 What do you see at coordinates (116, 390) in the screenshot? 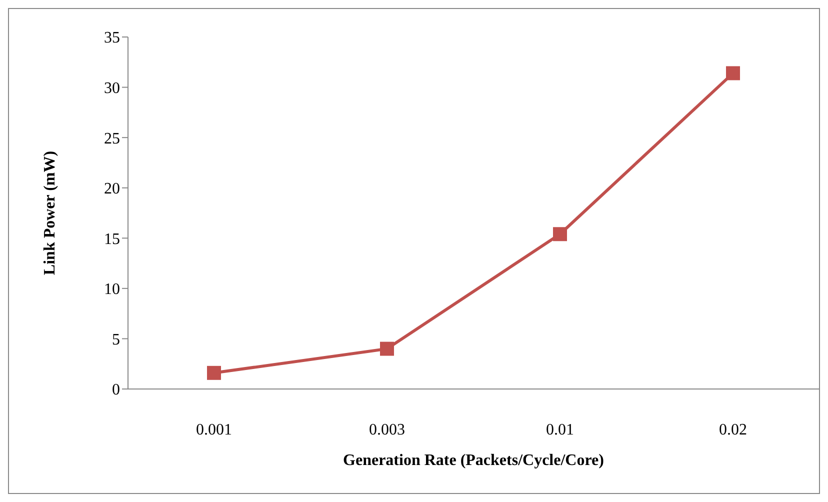
I see `y-tick-label: 0` at bounding box center [116, 390].